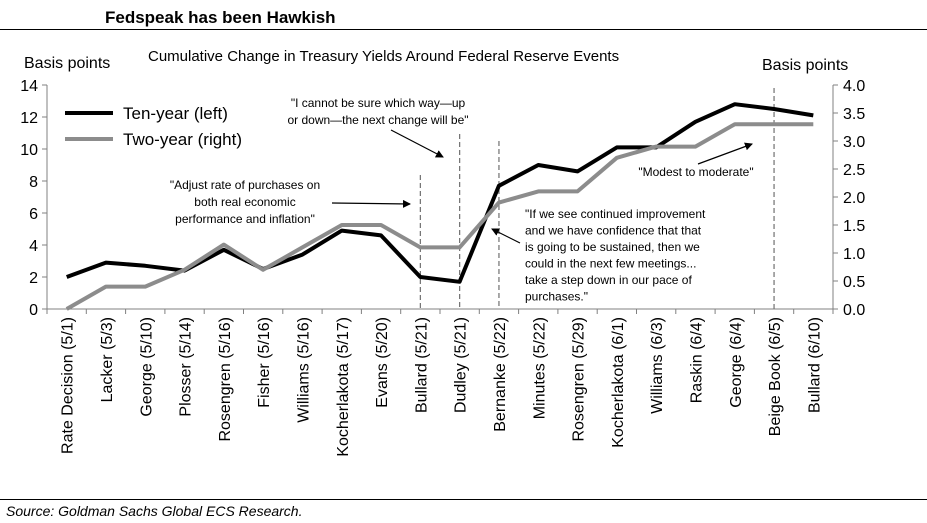 The image size is (927, 523). What do you see at coordinates (814, 365) in the screenshot?
I see `category-label: Bullard (6/10)` at bounding box center [814, 365].